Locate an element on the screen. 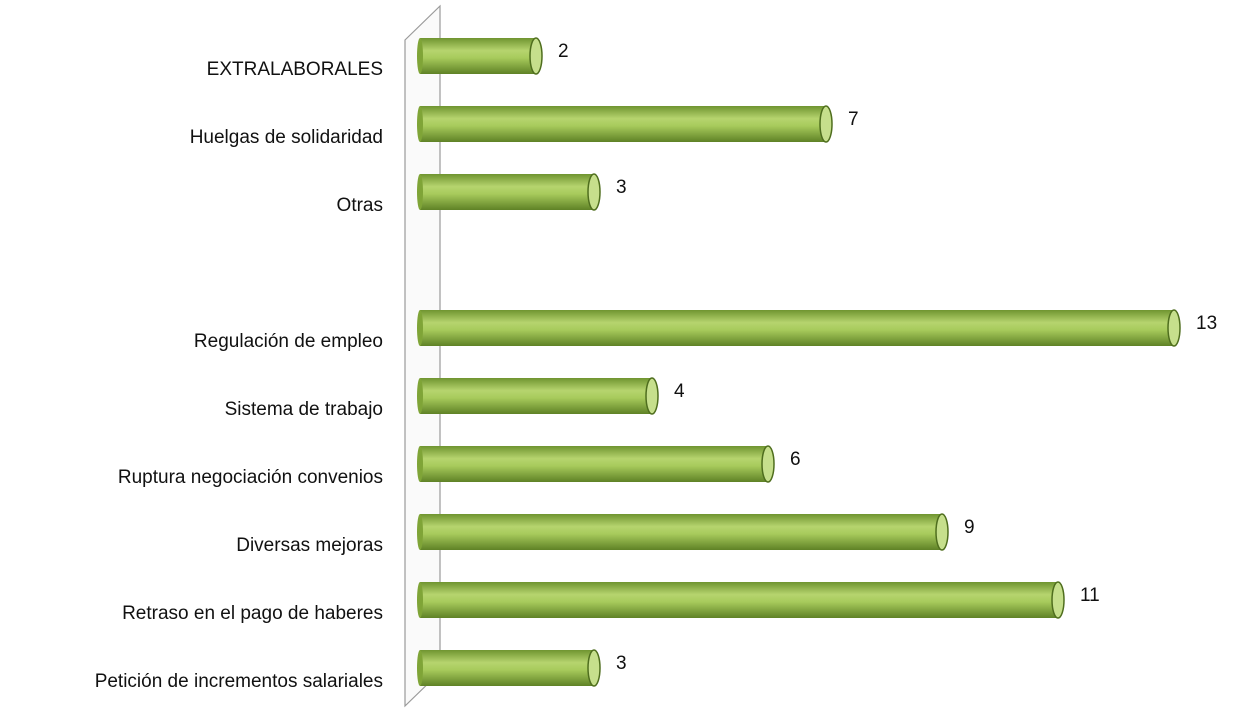  category-label: Otras is located at coordinates (360, 205).